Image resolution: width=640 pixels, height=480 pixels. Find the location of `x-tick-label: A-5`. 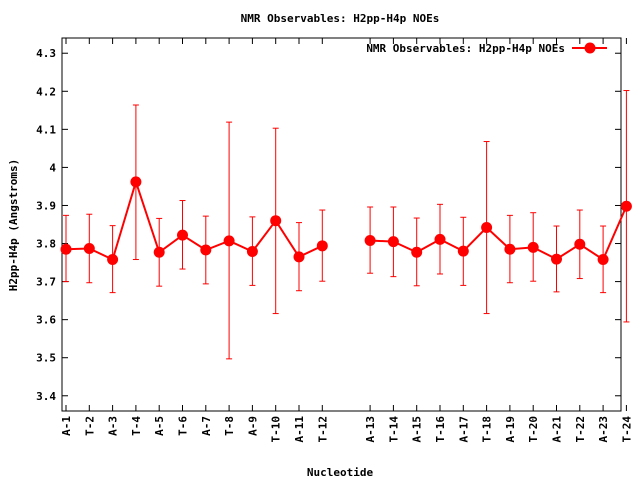

x-tick-label: A-5 is located at coordinates (159, 426).